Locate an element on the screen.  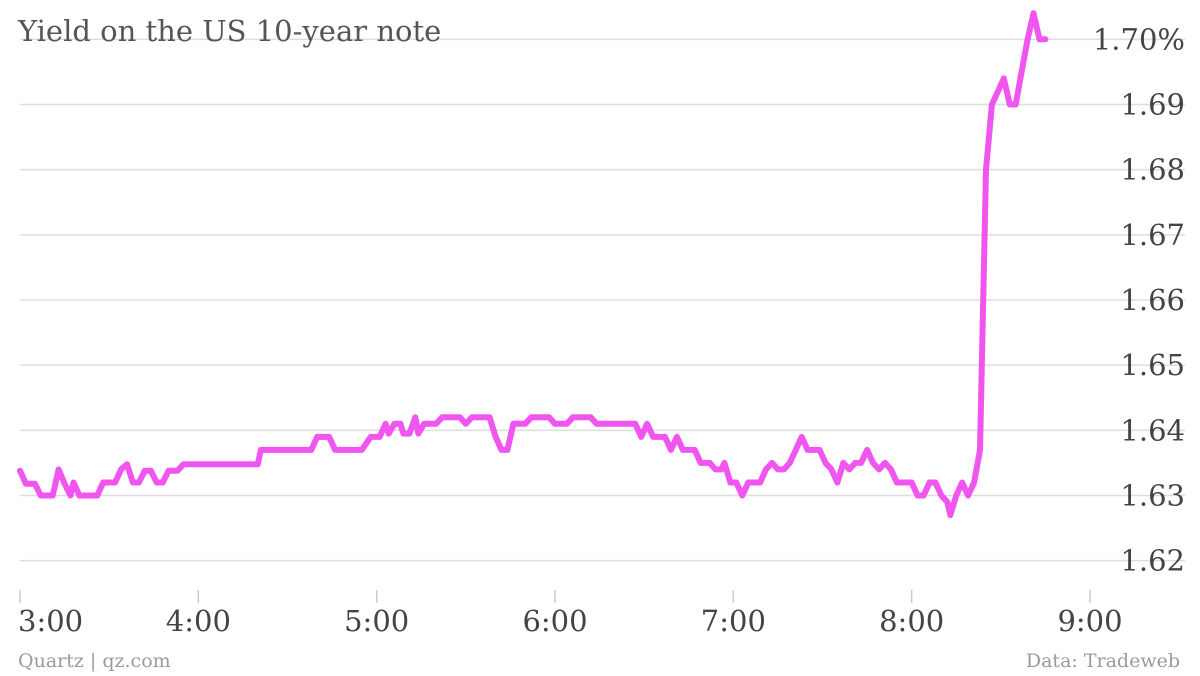
x-tick-label: 4:00 is located at coordinates (198, 621).